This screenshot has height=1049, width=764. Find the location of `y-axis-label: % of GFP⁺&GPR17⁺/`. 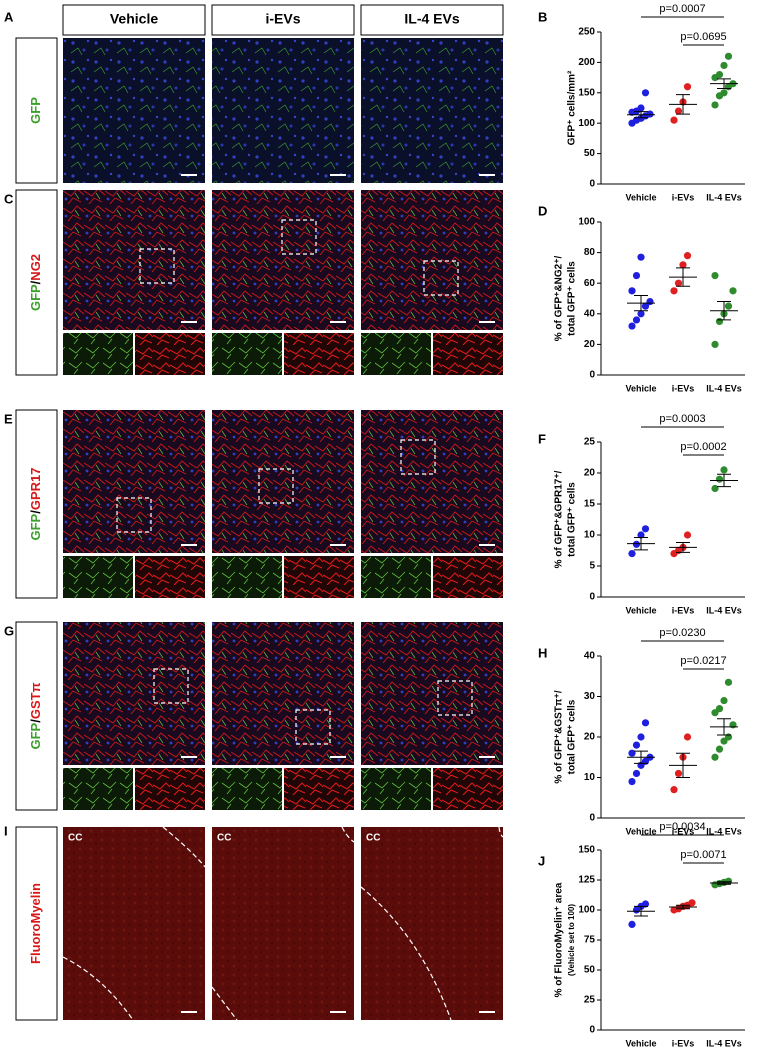

y-axis-label: % of GFP⁺&GPR17⁺/ is located at coordinates (559, 519).